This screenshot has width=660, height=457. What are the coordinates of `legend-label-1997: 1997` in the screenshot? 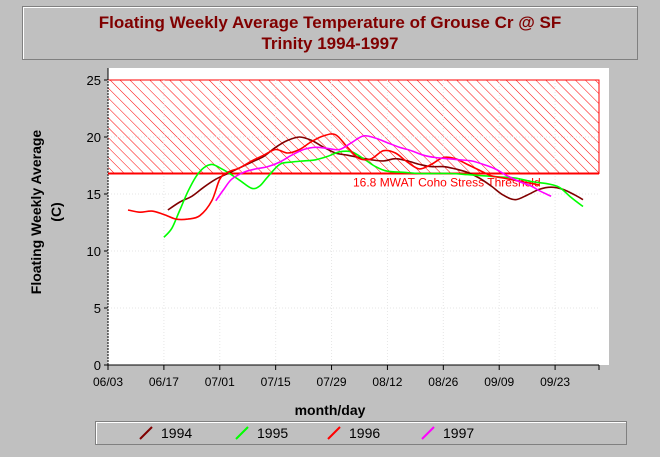 It's located at (458, 433).